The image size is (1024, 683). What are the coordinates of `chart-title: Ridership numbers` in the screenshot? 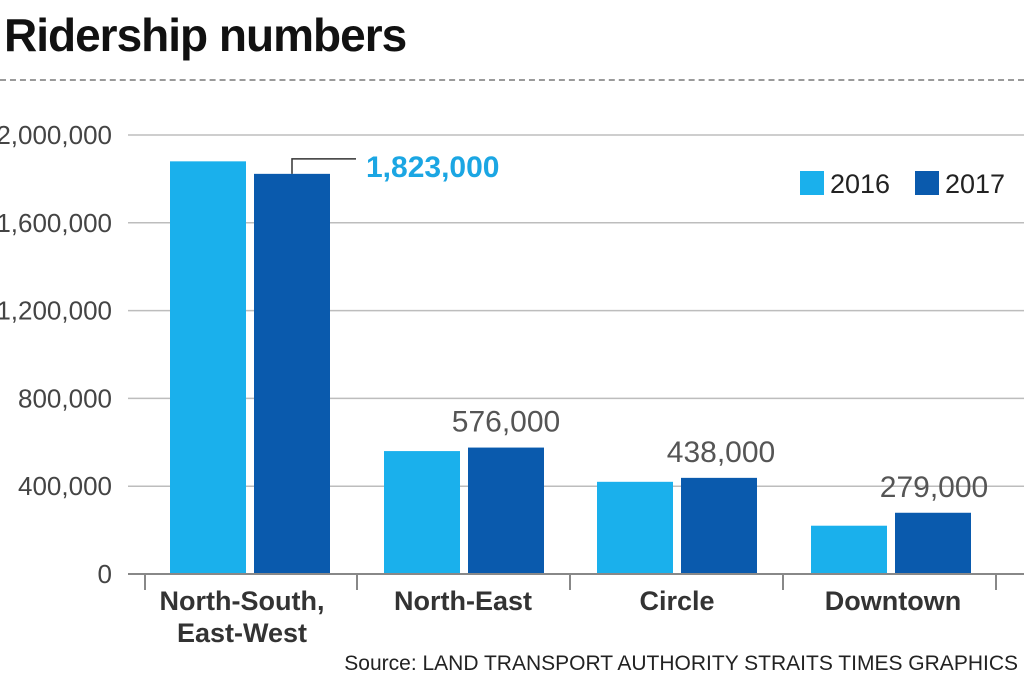 It's located at (205, 35).